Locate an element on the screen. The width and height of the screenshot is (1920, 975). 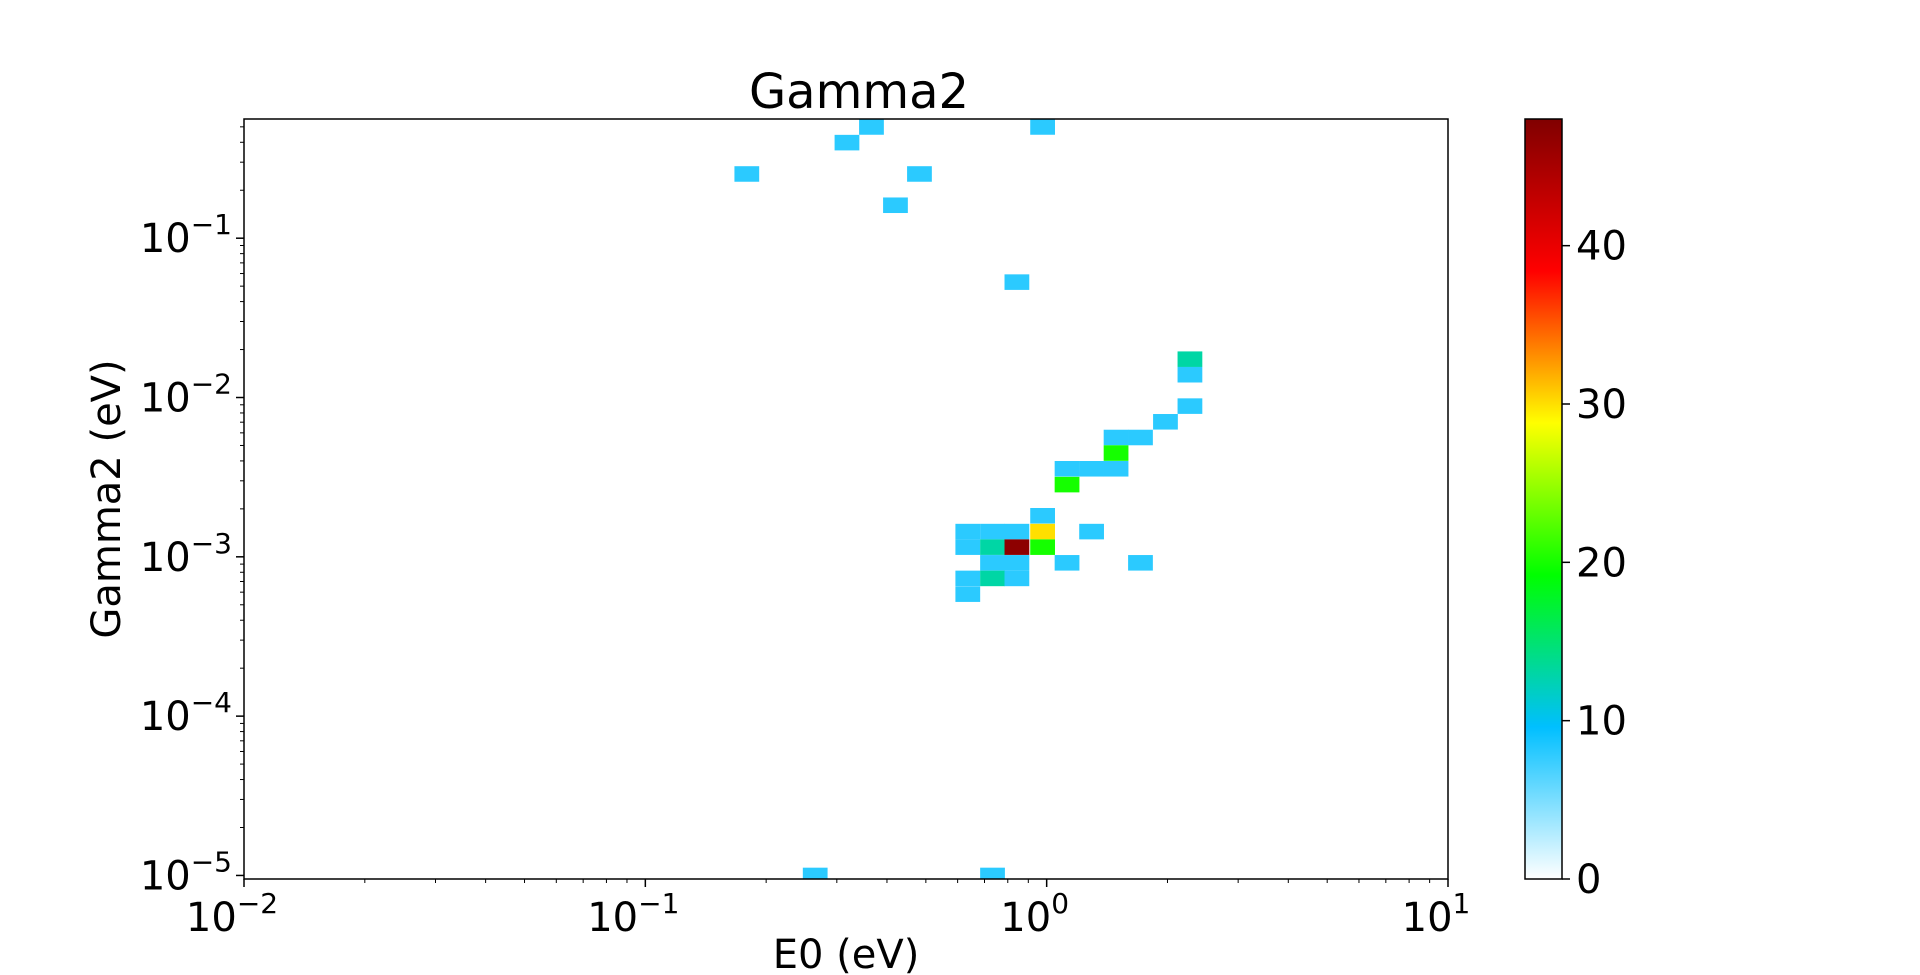
x-tick-label: 10⁻² is located at coordinates (232, 914).